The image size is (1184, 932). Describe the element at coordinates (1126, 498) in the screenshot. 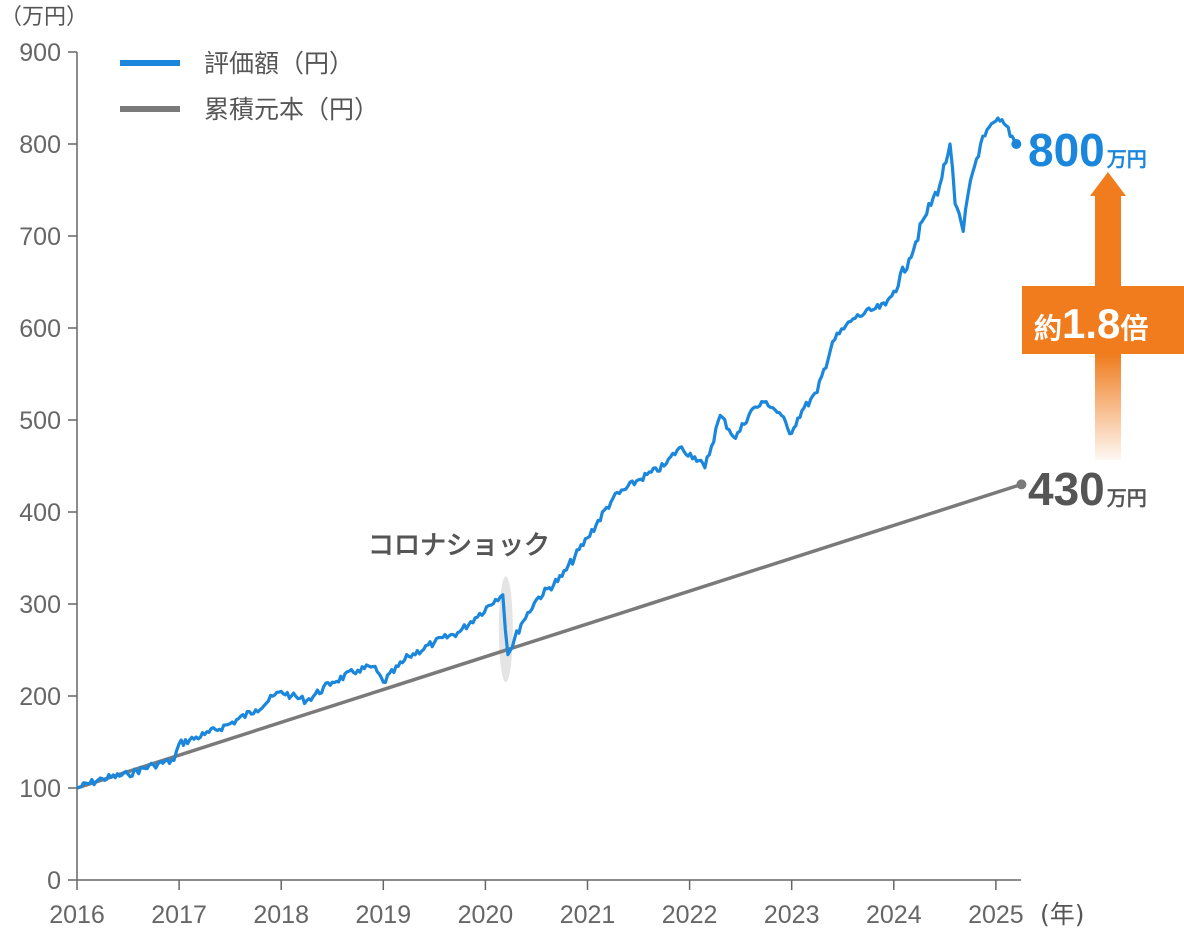

I see `end-value-principal-unit: 万円` at that location.